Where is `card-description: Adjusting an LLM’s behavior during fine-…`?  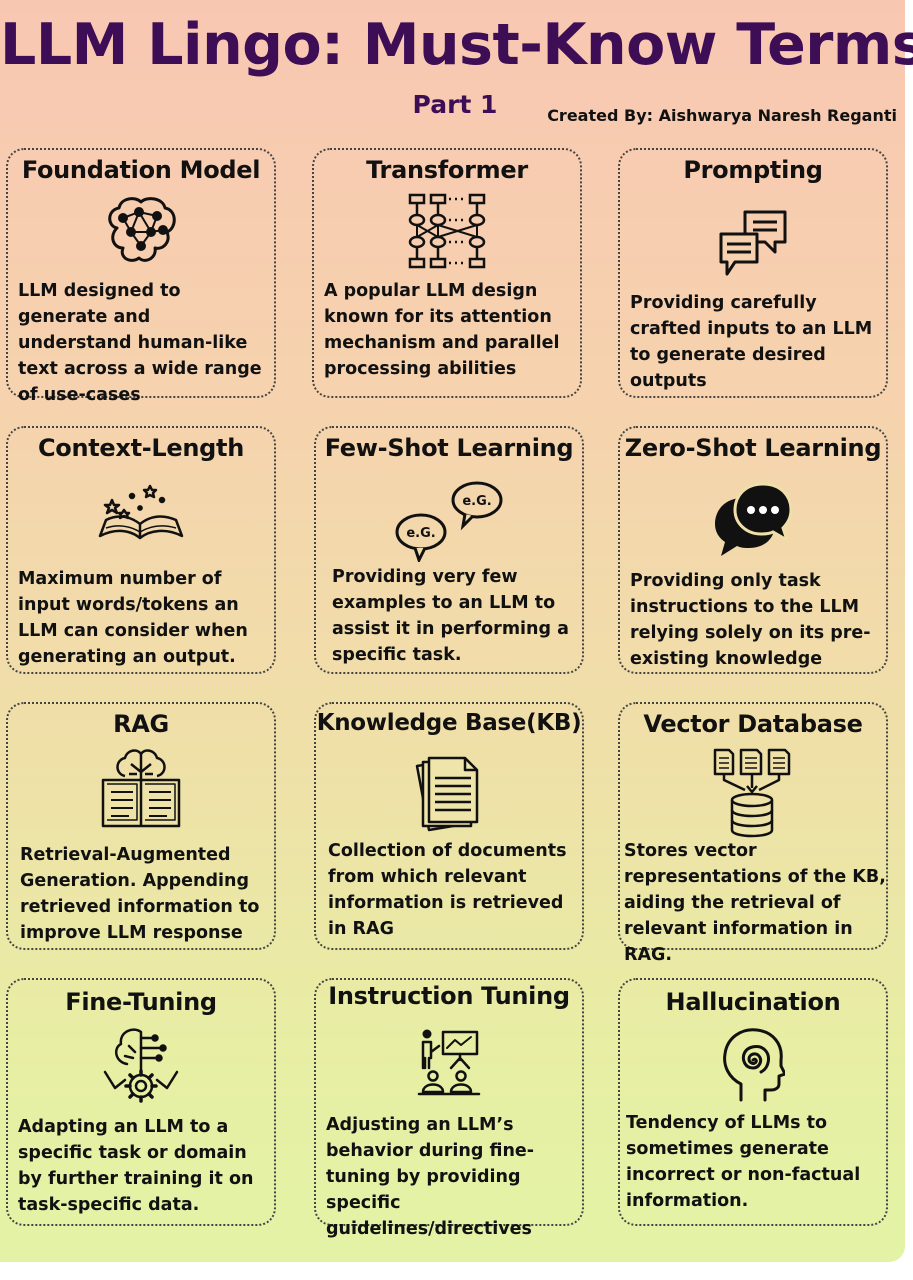
card-description: Adjusting an LLM’s behavior during fine-… is located at coordinates (430, 1177).